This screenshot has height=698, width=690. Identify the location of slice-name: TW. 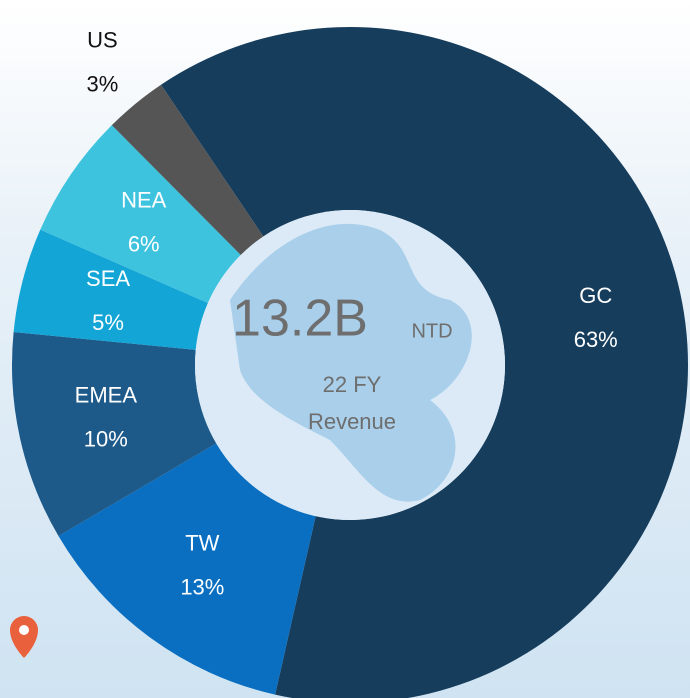
(202, 543).